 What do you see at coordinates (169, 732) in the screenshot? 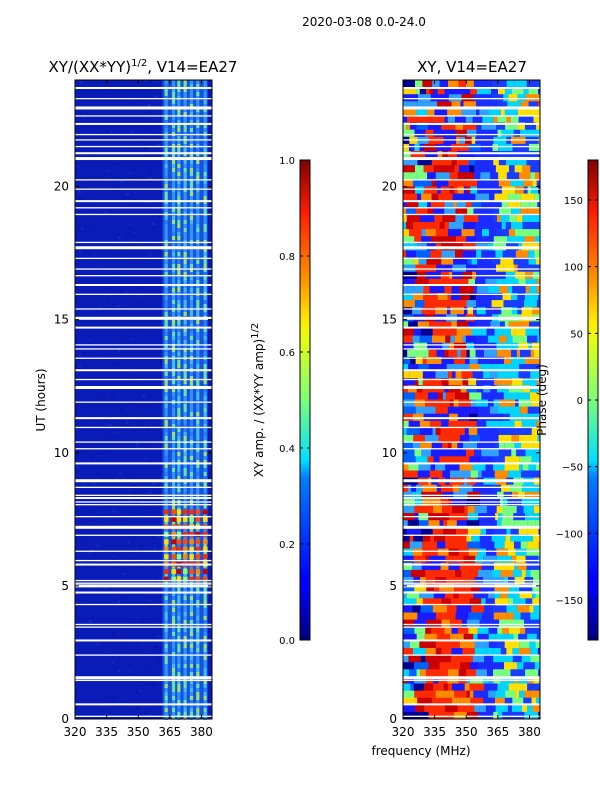
I see `left-x-tick-label: 365` at bounding box center [169, 732].